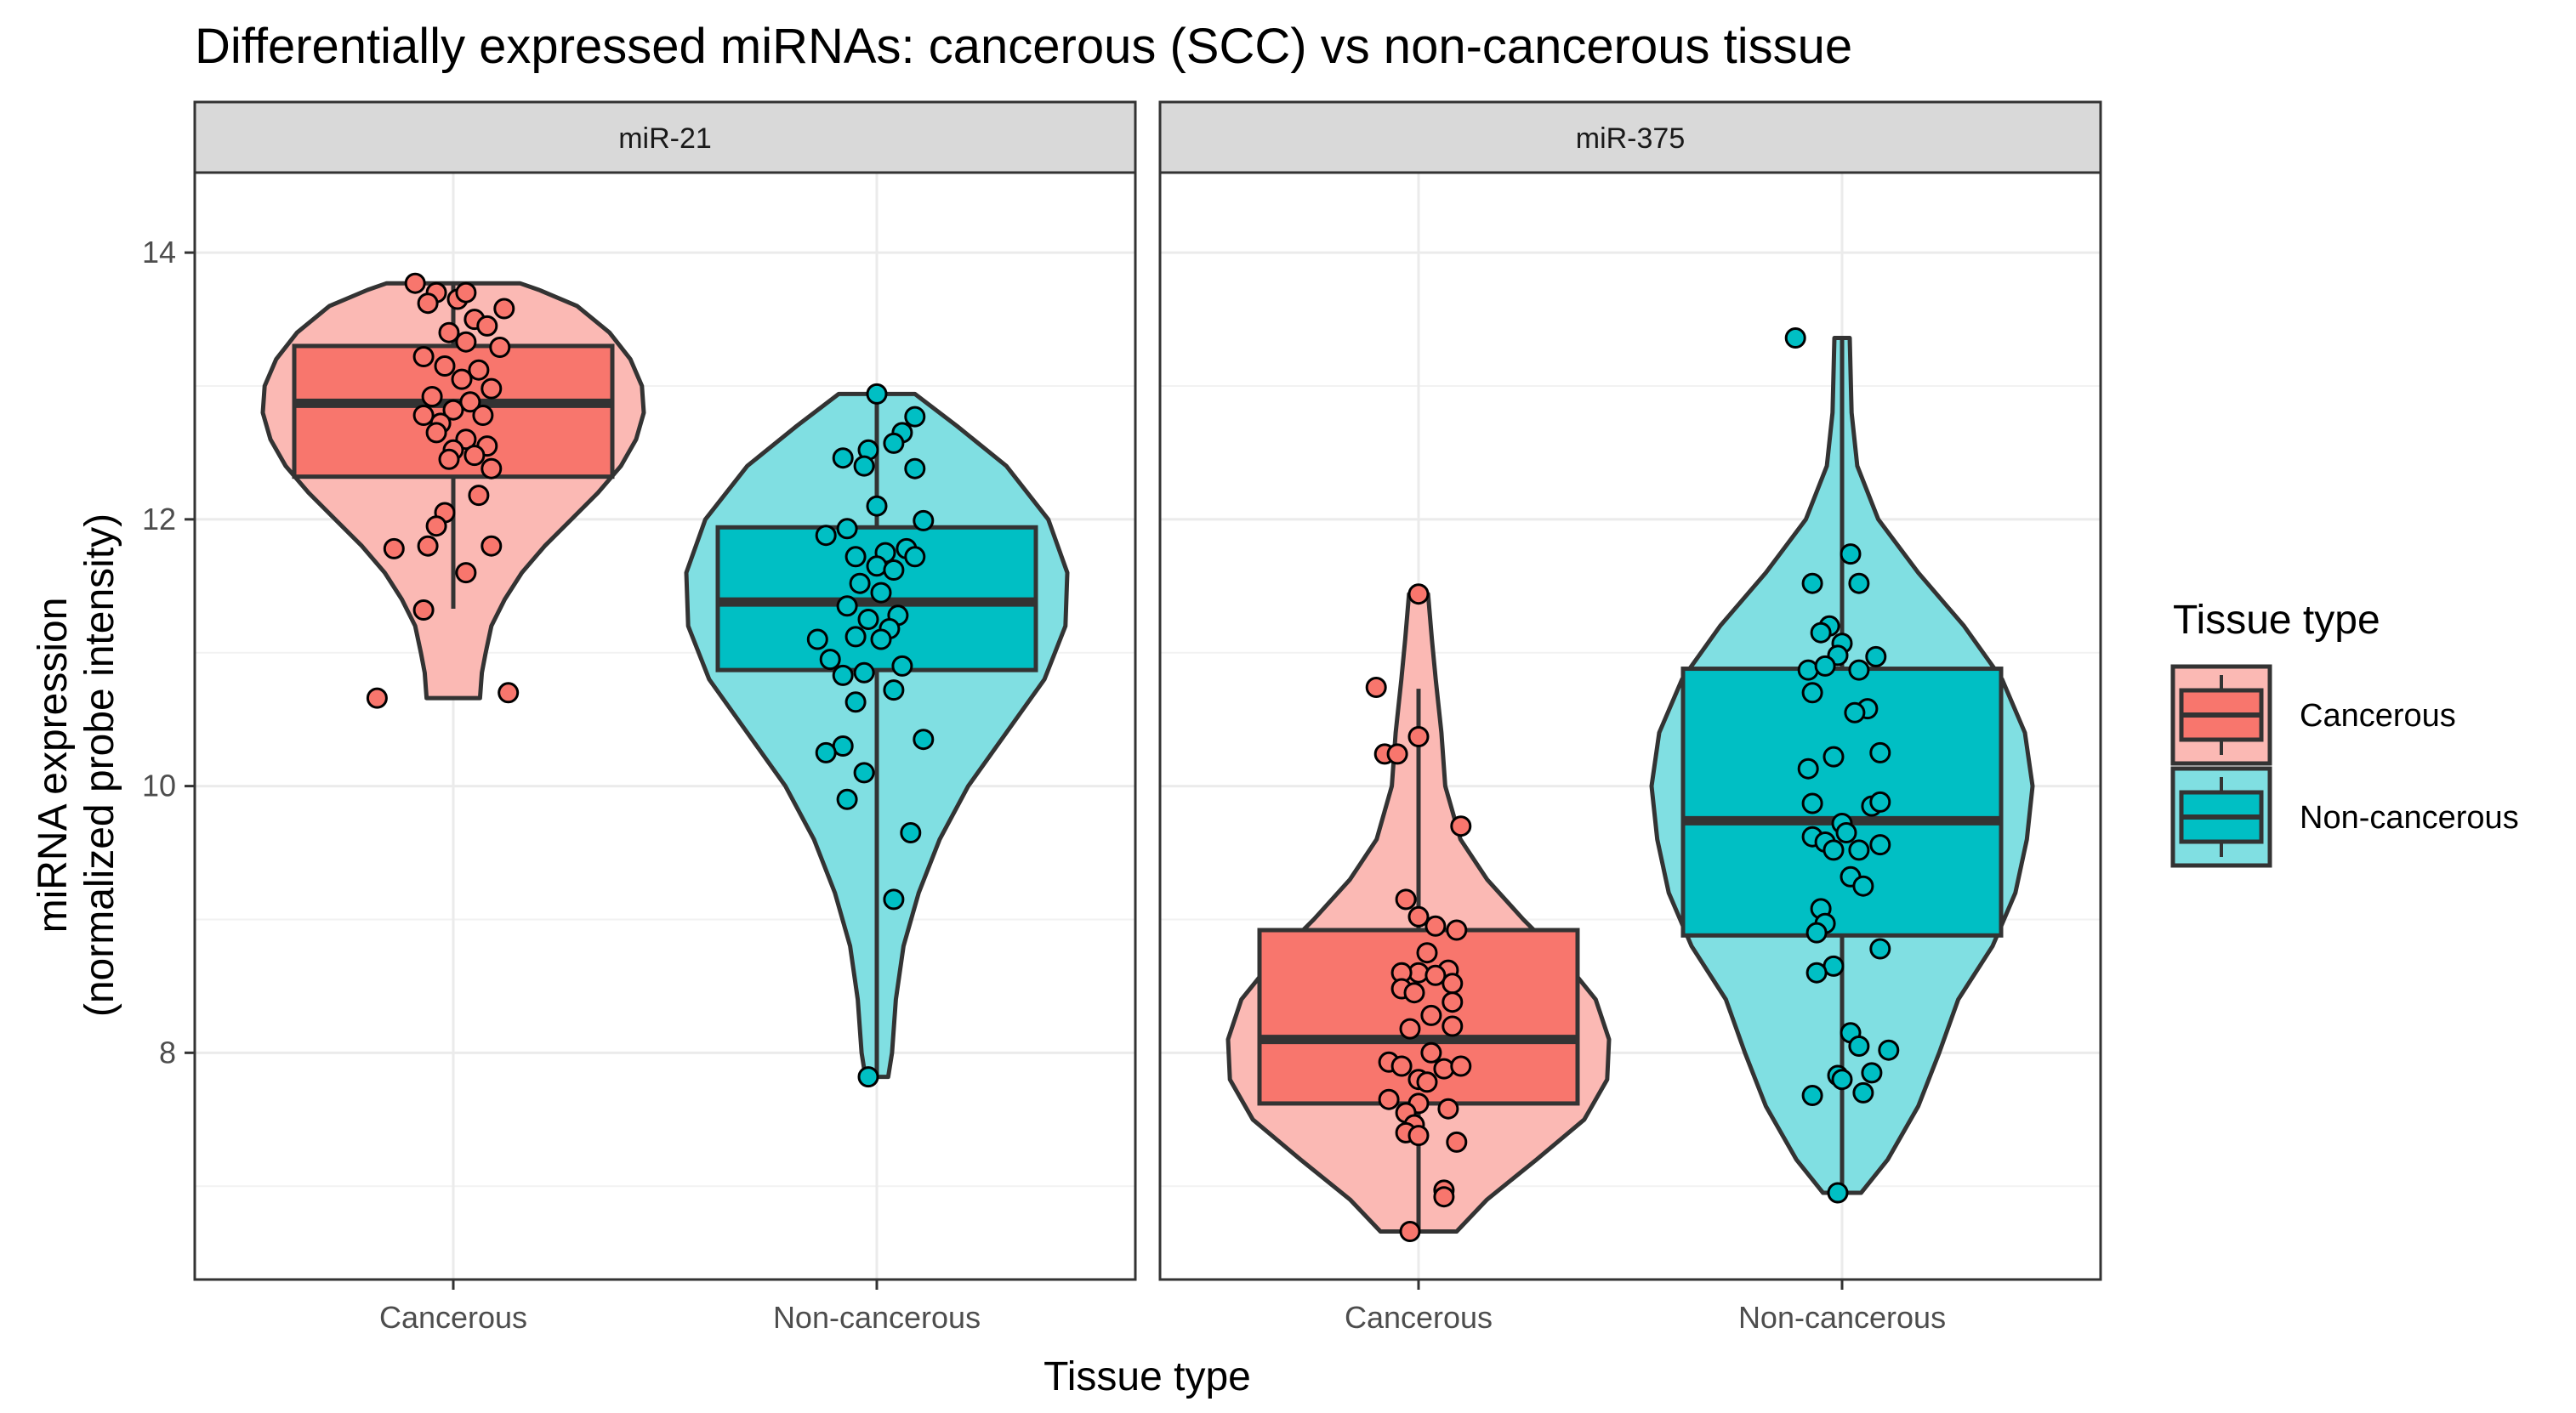 The width and height of the screenshot is (2576, 1413). Describe the element at coordinates (1632, 784) in the screenshot. I see `jitter-points` at that location.